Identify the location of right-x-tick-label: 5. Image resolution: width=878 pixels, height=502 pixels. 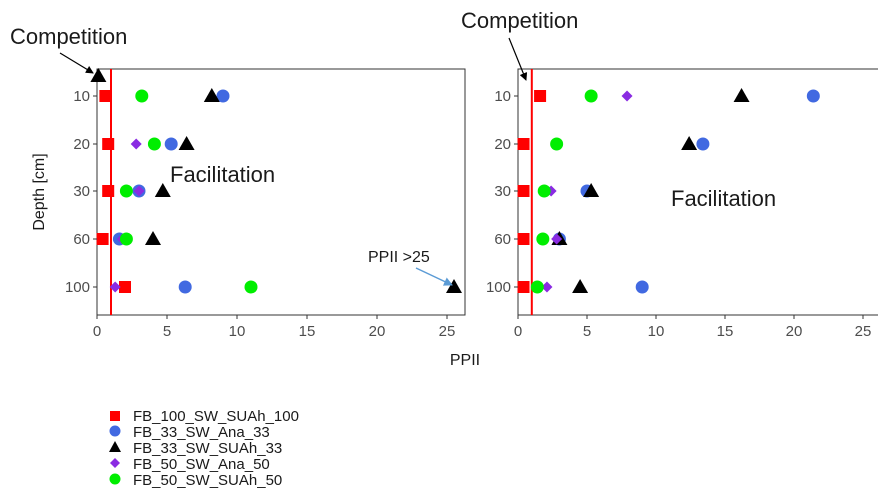
(587, 331).